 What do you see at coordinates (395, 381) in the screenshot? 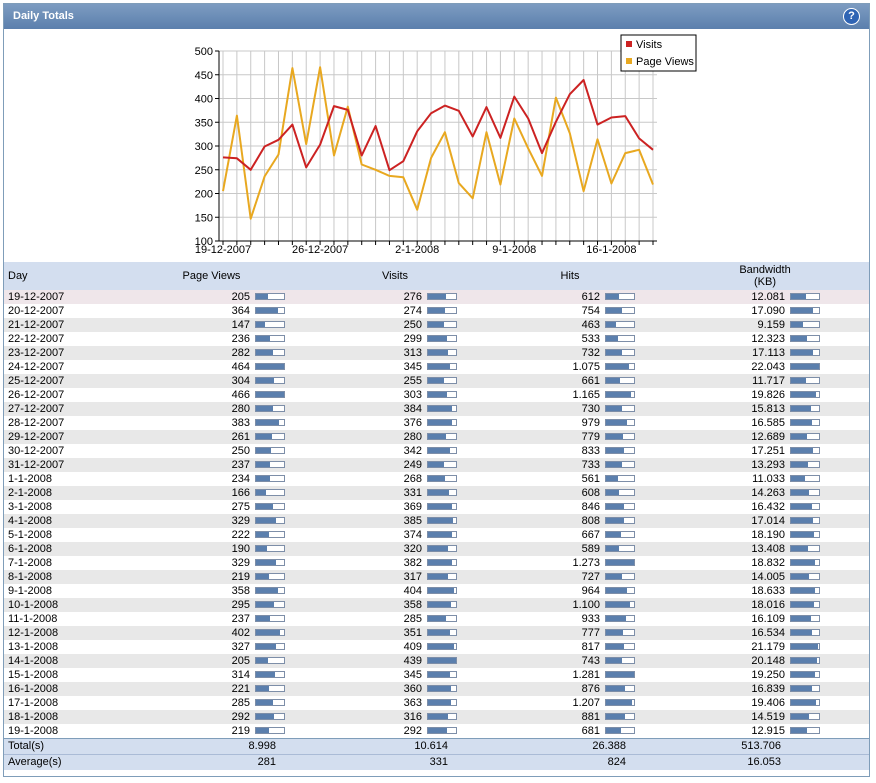
I see `cell-visits: 255` at bounding box center [395, 381].